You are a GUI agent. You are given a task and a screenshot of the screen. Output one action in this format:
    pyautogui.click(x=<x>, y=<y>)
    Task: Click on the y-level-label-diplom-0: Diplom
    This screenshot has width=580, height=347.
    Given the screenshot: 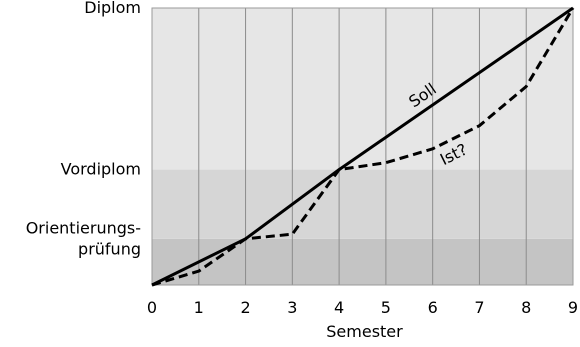 What is the action you would take?
    pyautogui.click(x=112, y=8)
    